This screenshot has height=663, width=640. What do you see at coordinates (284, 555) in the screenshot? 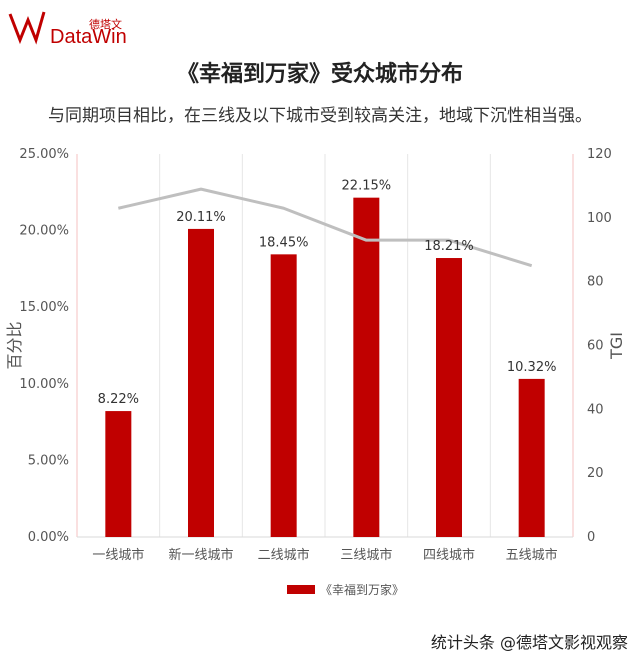
I see `category-label: 二线城市` at bounding box center [284, 555].